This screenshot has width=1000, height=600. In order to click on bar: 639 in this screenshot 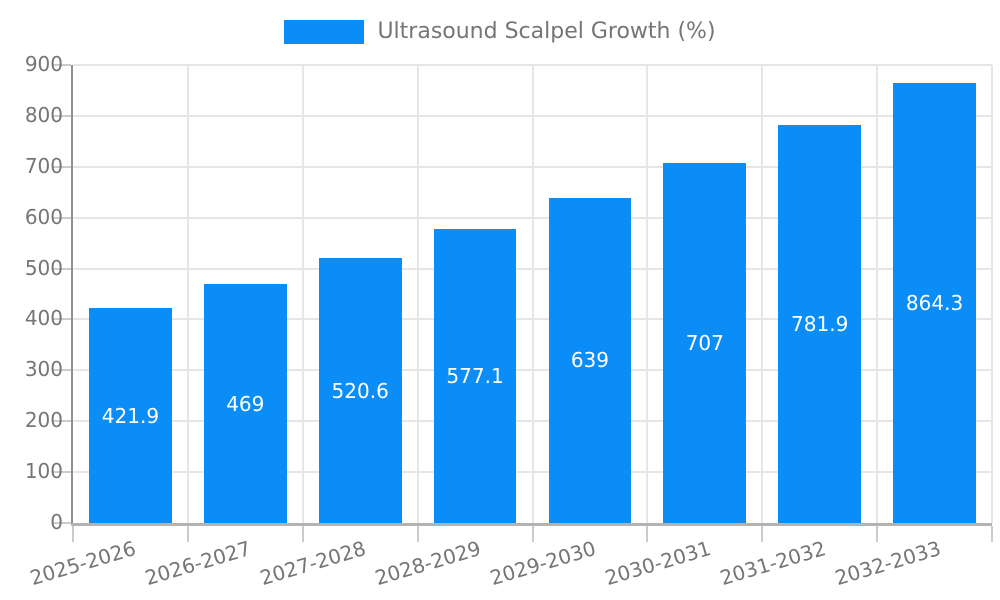, I will do `click(590, 360)`.